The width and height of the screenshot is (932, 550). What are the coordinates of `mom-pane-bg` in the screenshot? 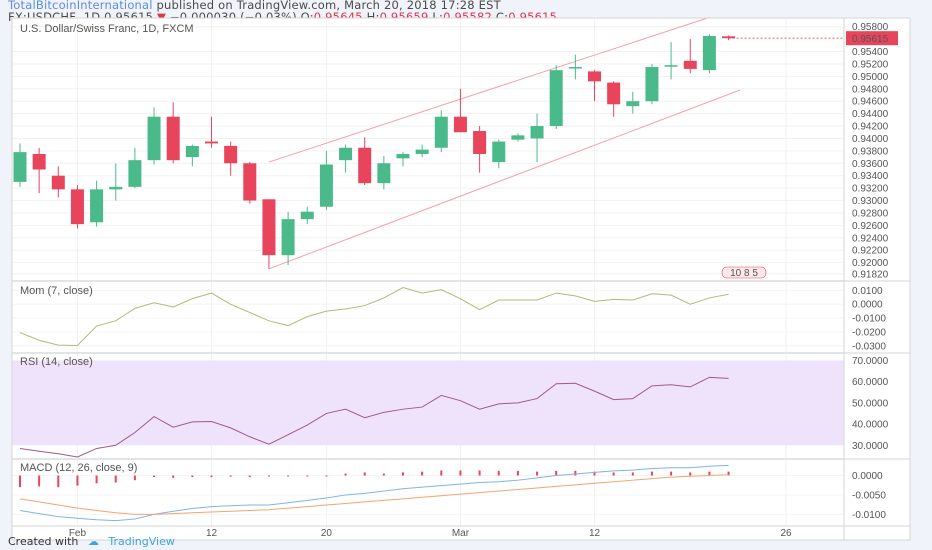 It's located at (428, 317).